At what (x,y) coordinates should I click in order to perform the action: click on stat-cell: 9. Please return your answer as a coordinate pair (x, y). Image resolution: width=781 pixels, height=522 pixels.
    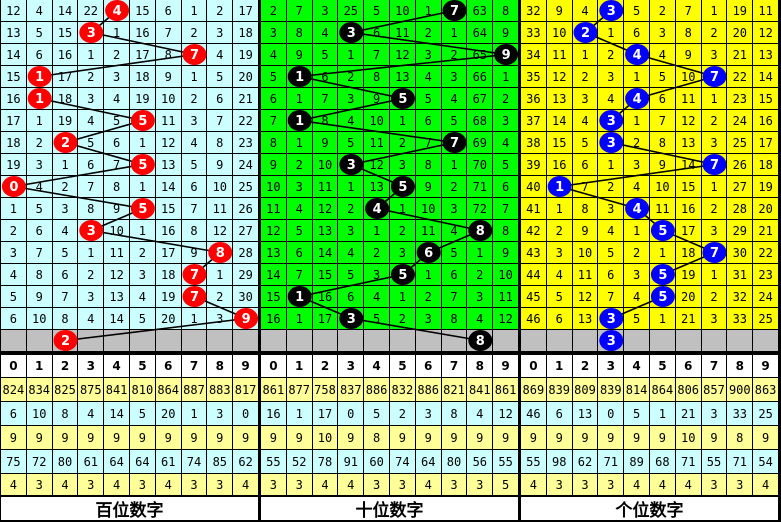
    Looking at the image, I should click on (559, 437).